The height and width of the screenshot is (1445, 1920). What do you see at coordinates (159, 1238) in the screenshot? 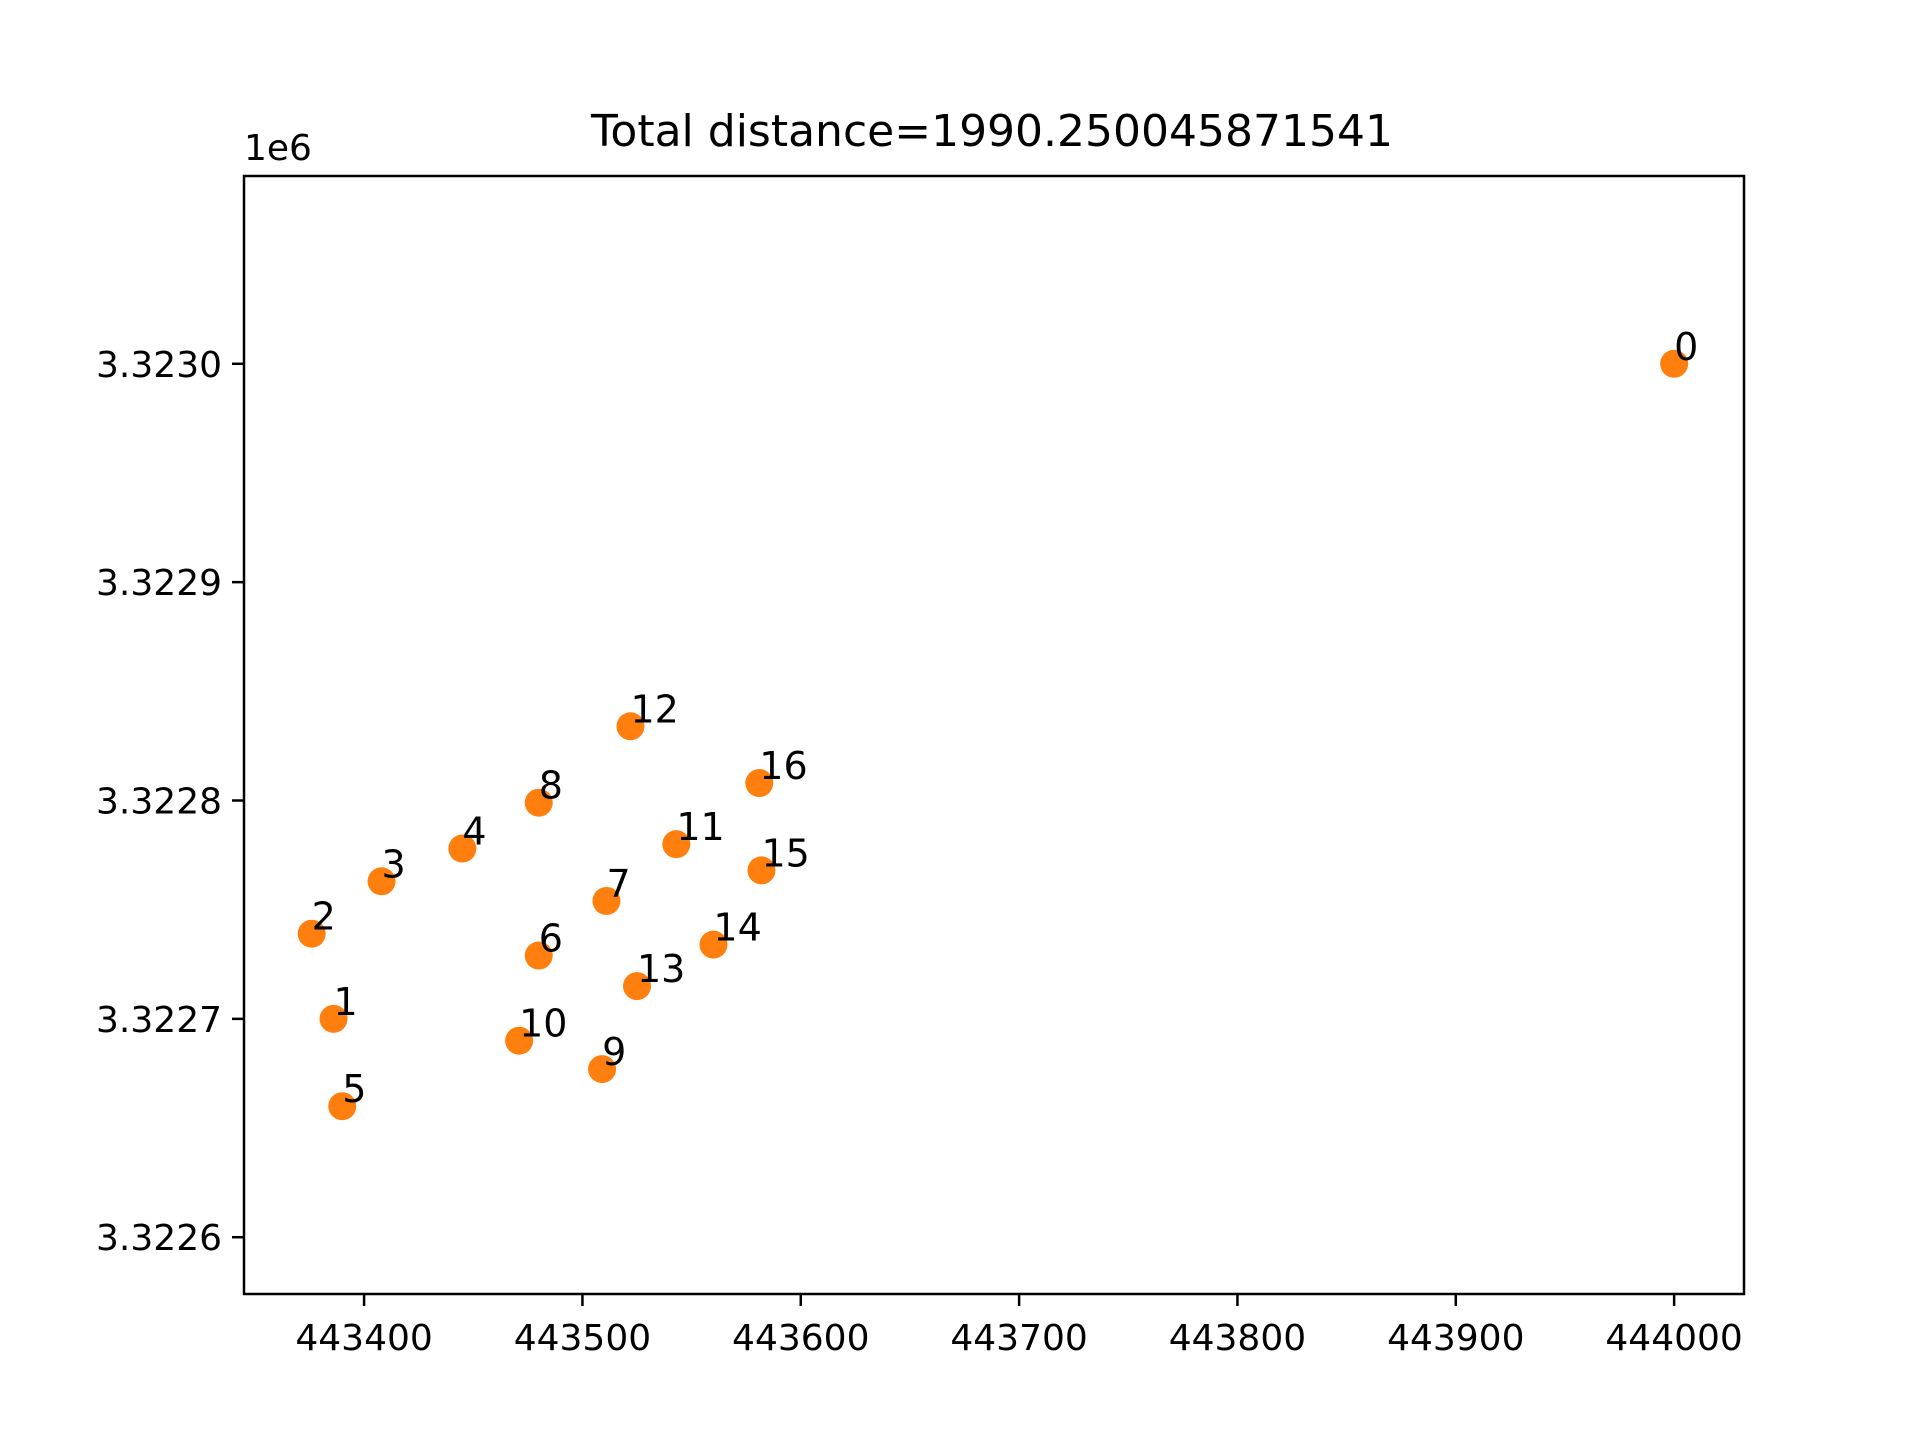
I see `y-tick-label: 3.3226` at bounding box center [159, 1238].